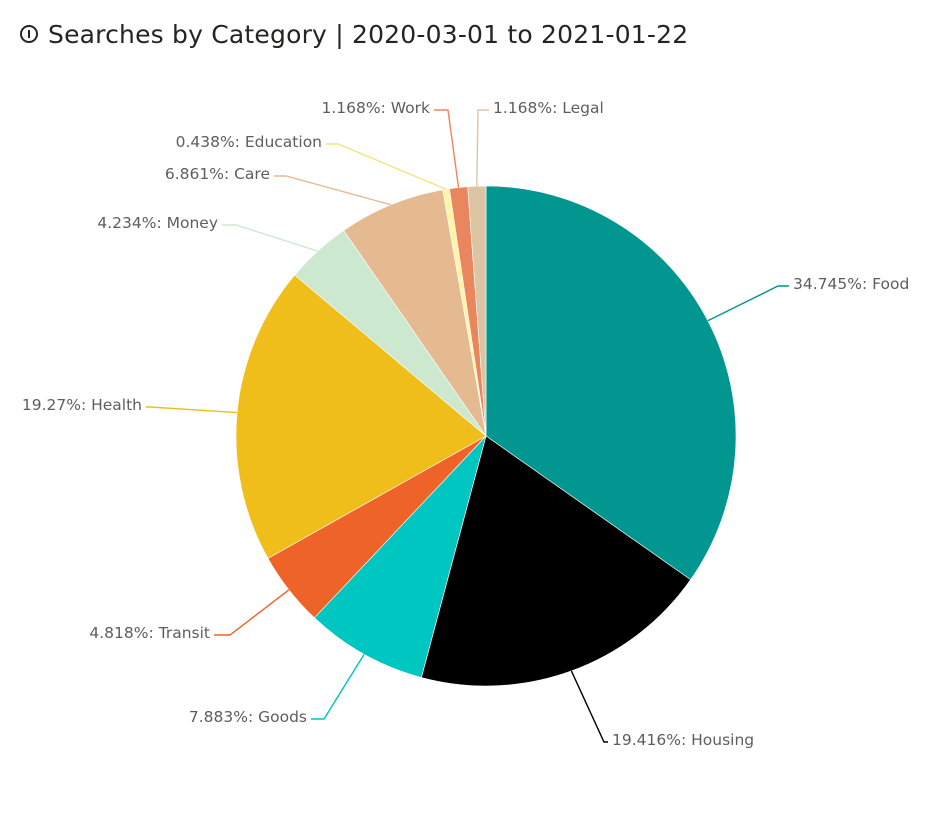  I want to click on leader-line-work, so click(447, 148).